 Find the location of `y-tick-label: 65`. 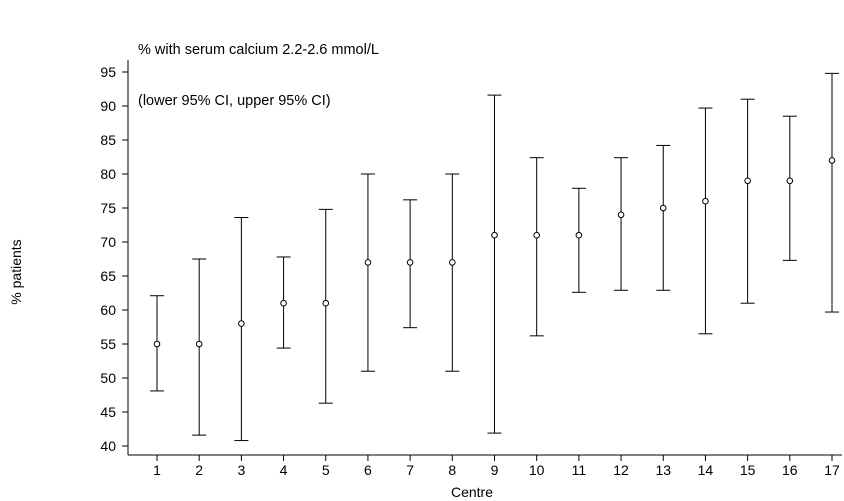

y-tick-label: 65 is located at coordinates (108, 276).